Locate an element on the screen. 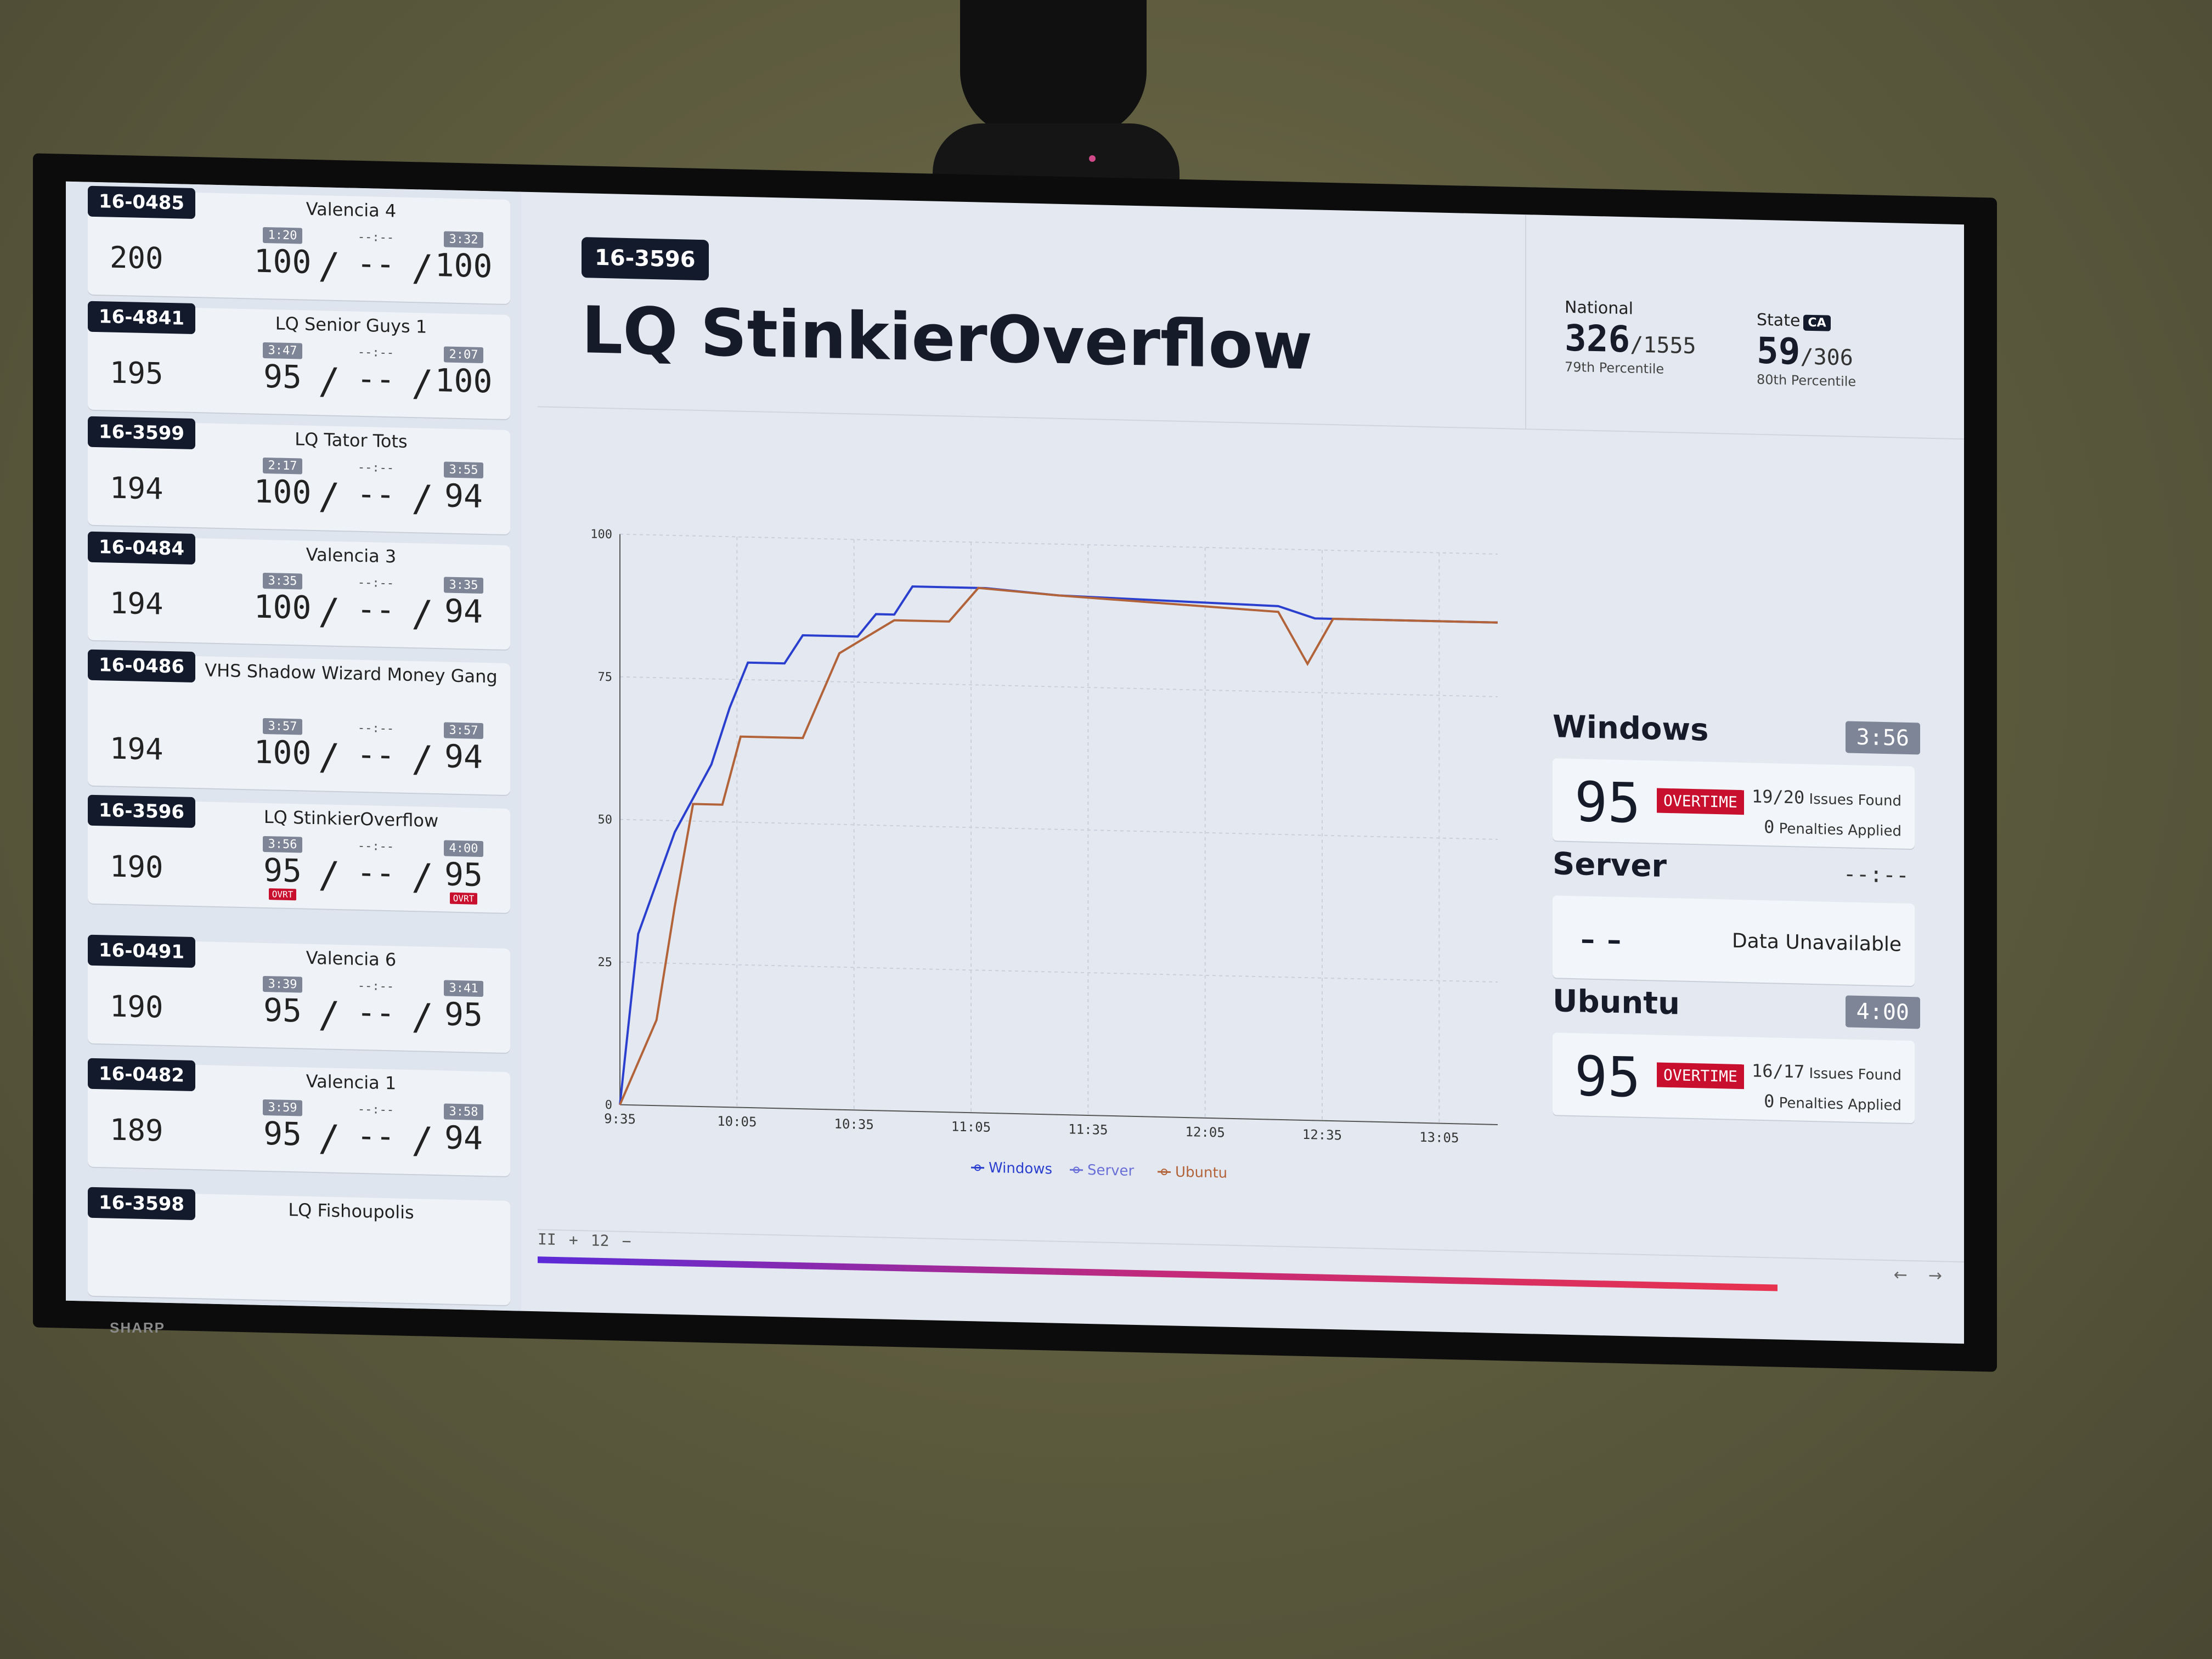 This screenshot has width=2212, height=1659. camera-indicator-light is located at coordinates (1092, 158).